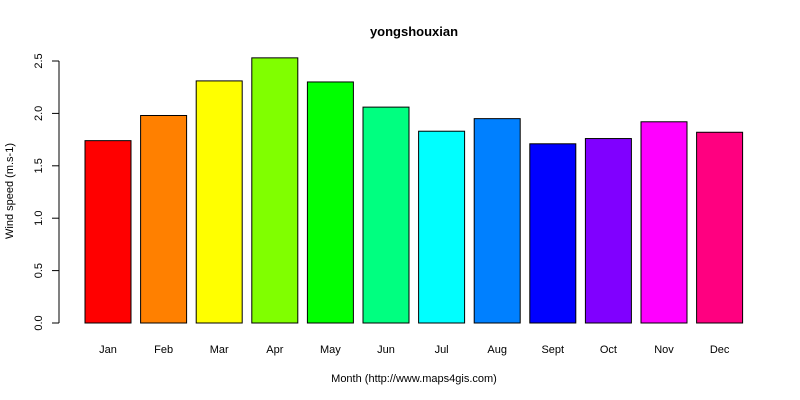 The height and width of the screenshot is (400, 800). What do you see at coordinates (39, 218) in the screenshot?
I see `y-tick-label: 1.0` at bounding box center [39, 218].